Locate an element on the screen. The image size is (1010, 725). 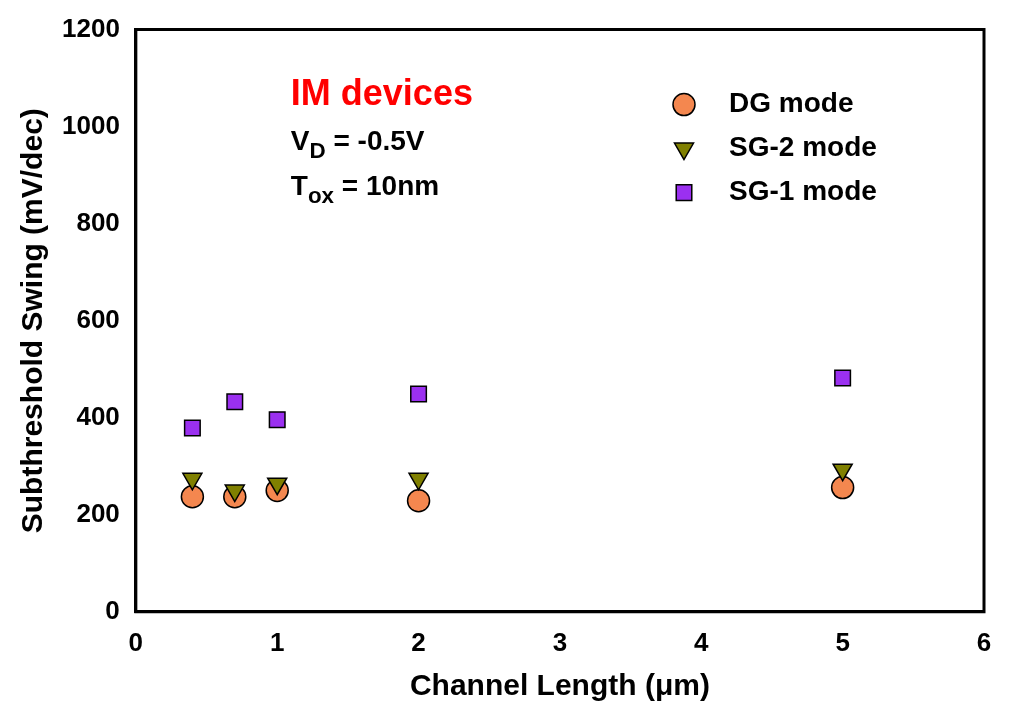
x-tick-label: 3 is located at coordinates (560, 641).